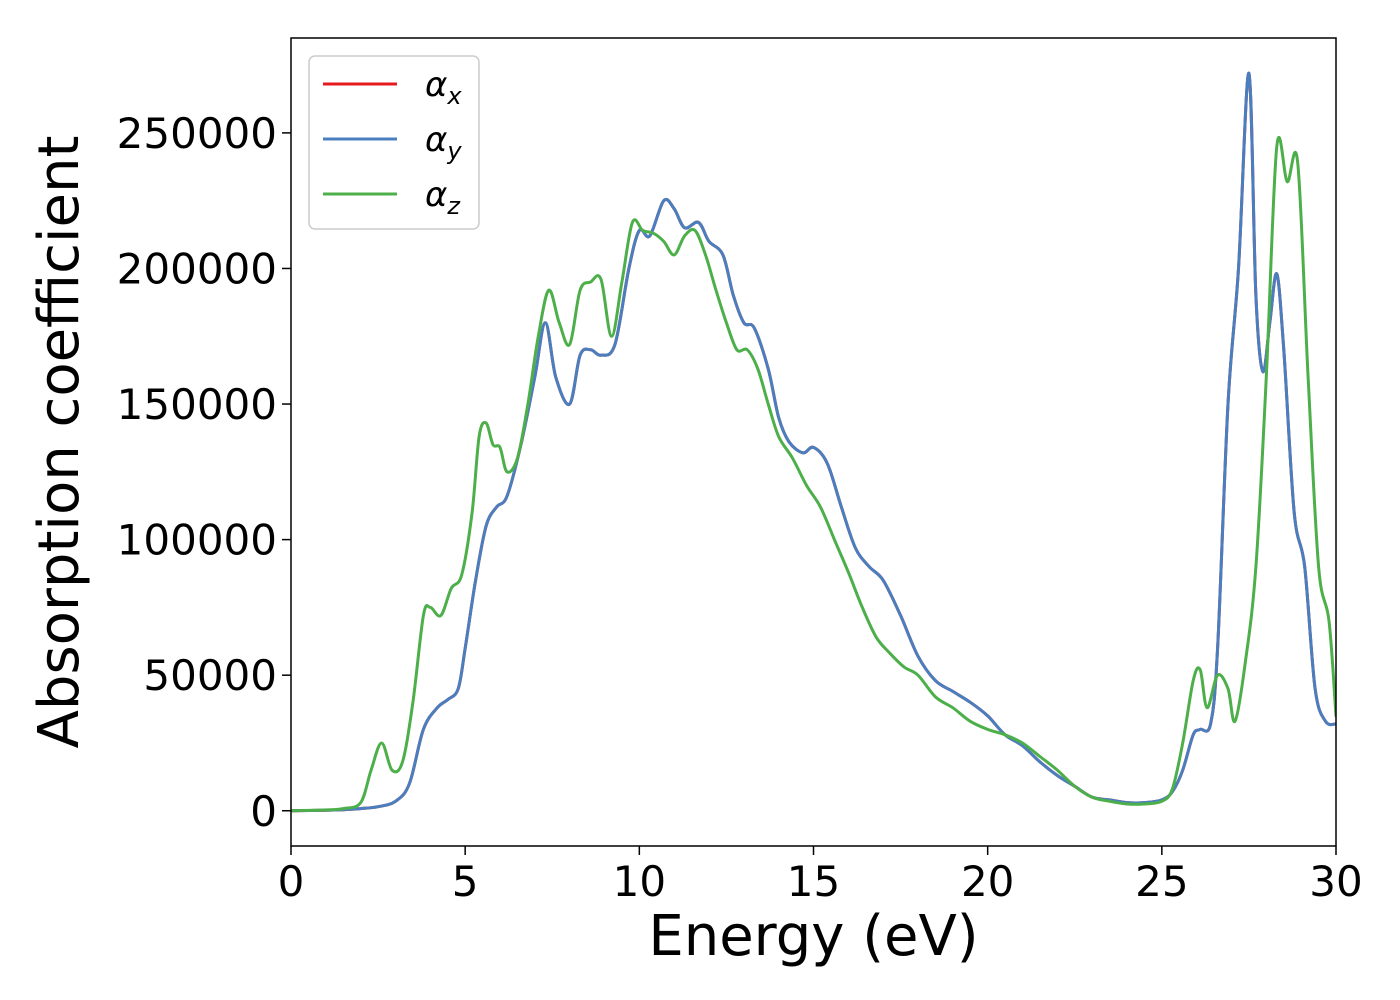 This screenshot has height=1000, width=1400. Describe the element at coordinates (197, 540) in the screenshot. I see `y-tick-label: 100000` at that location.